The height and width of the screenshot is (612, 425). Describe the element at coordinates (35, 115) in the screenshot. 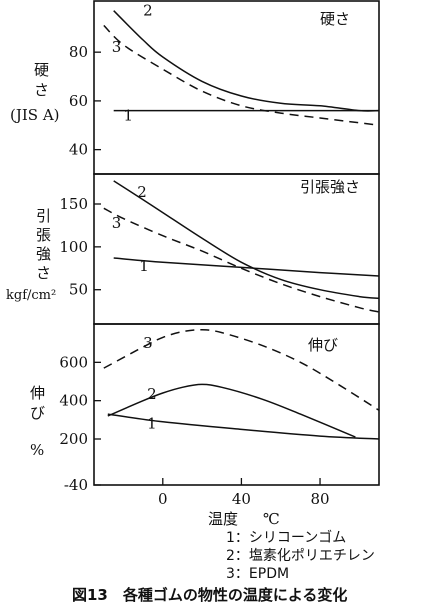

I see `ylabel-hardness-3: (JIS A)` at that location.